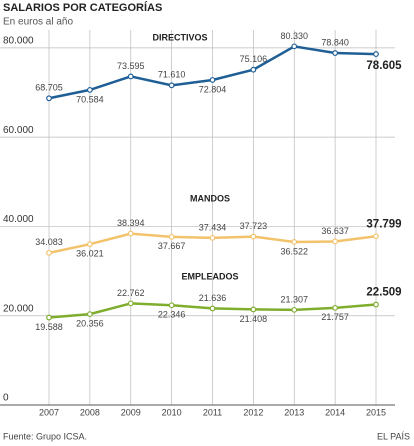  I want to click on value-label: 75.106, so click(254, 59).